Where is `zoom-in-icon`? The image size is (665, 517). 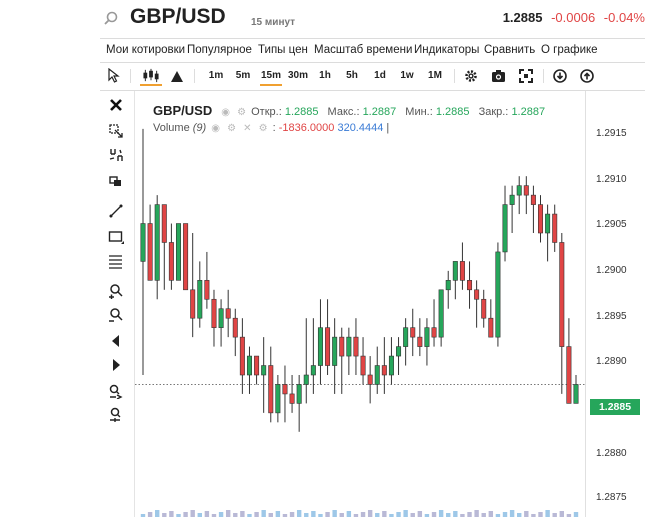
zoom-in-icon is located at coordinates (116, 291).